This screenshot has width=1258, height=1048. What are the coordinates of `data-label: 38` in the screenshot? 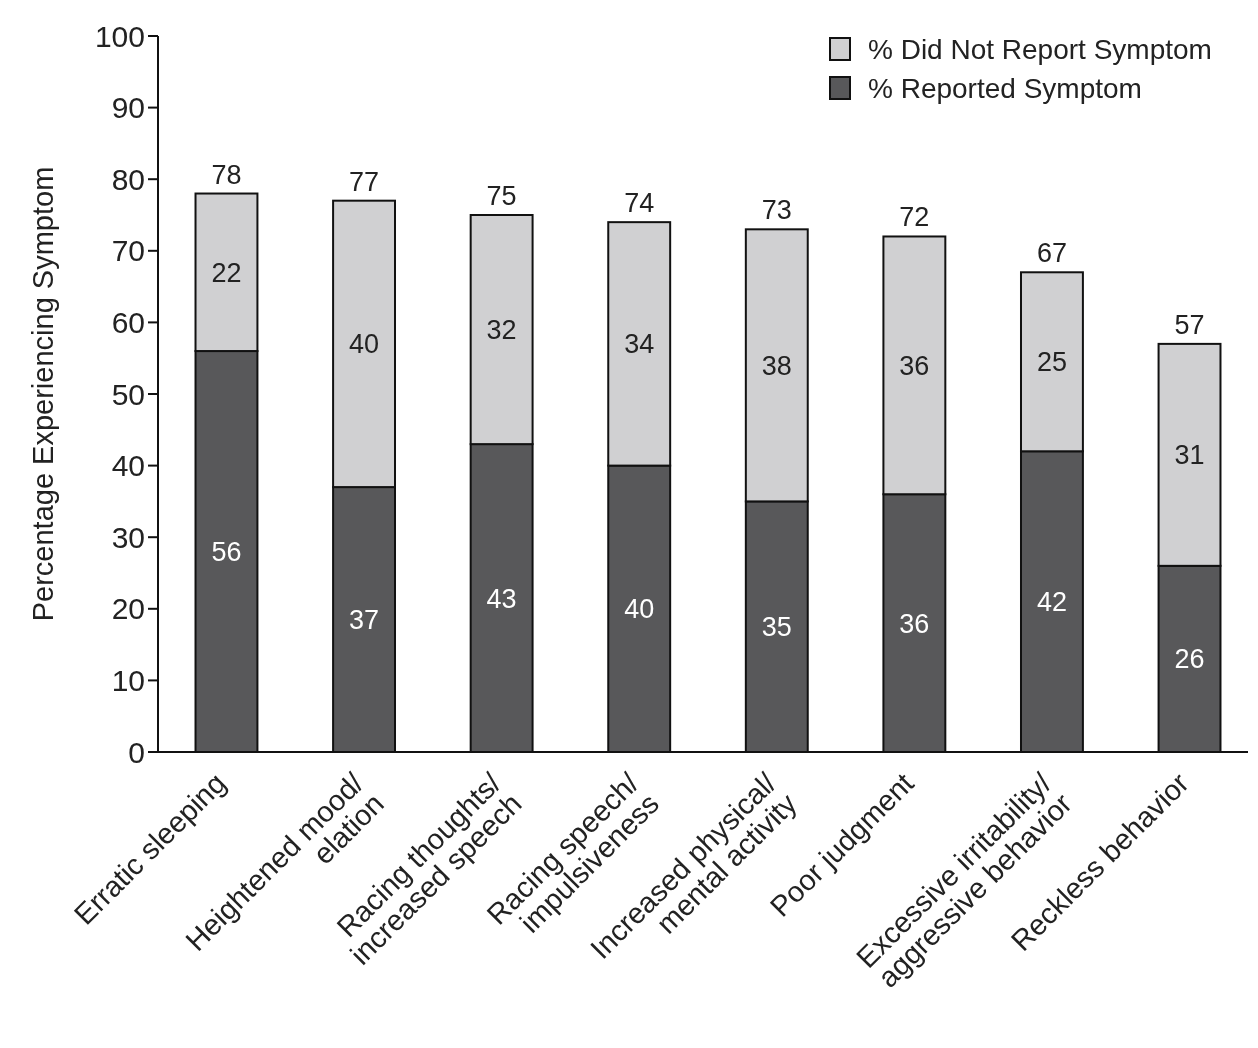 It's located at (776, 365).